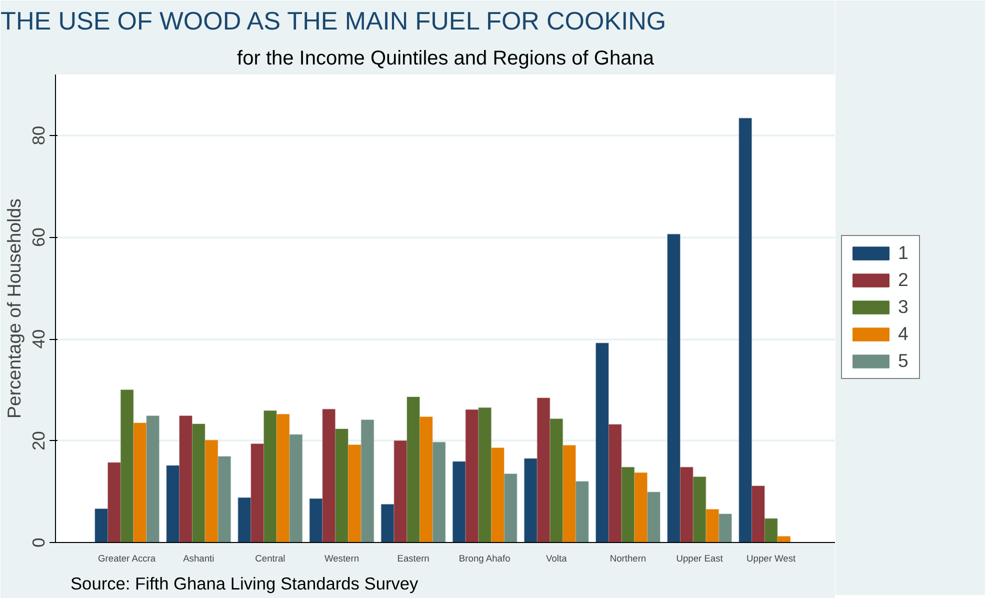 The width and height of the screenshot is (993, 607). Describe the element at coordinates (771, 559) in the screenshot. I see `x-tick-label: Upper West` at that location.